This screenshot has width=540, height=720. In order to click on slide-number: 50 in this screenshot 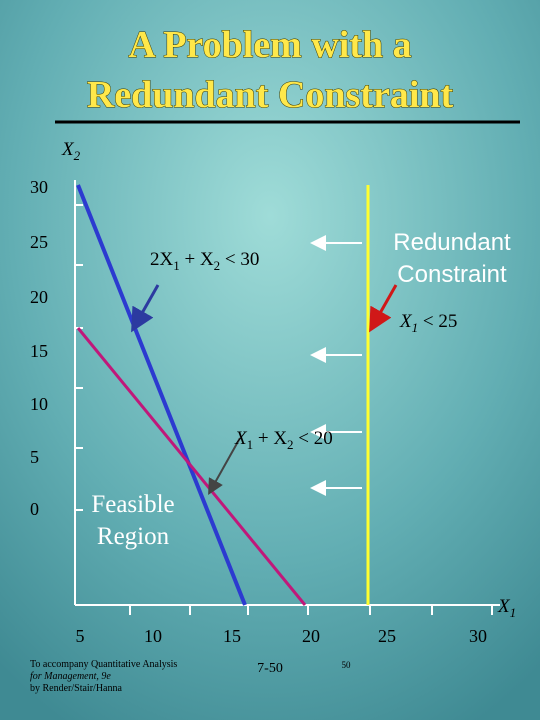, I will do `click(347, 665)`.